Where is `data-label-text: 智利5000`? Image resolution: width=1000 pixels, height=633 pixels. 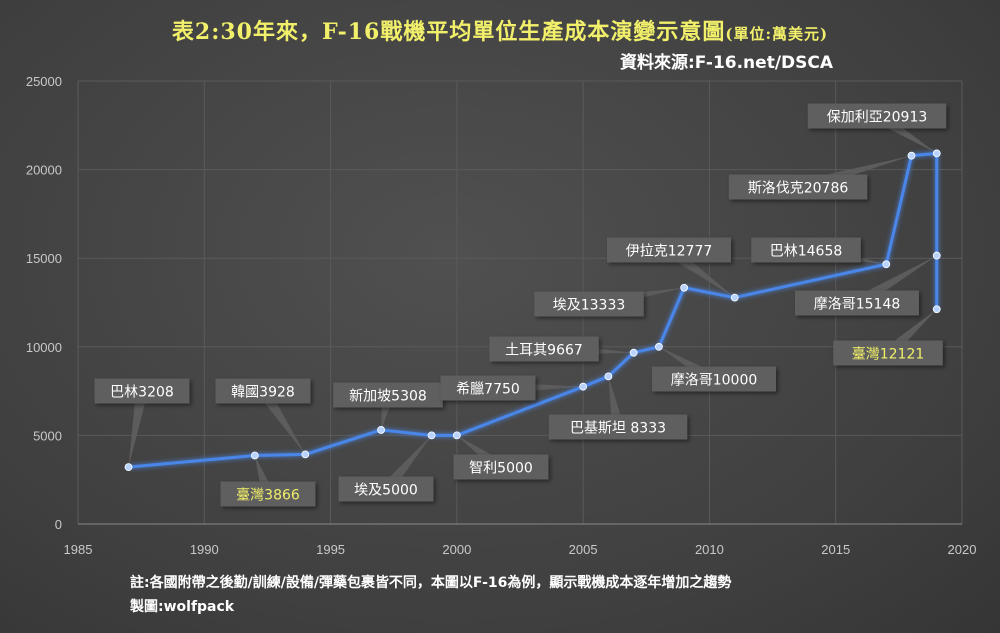
data-label-text: 智利5000 is located at coordinates (501, 469).